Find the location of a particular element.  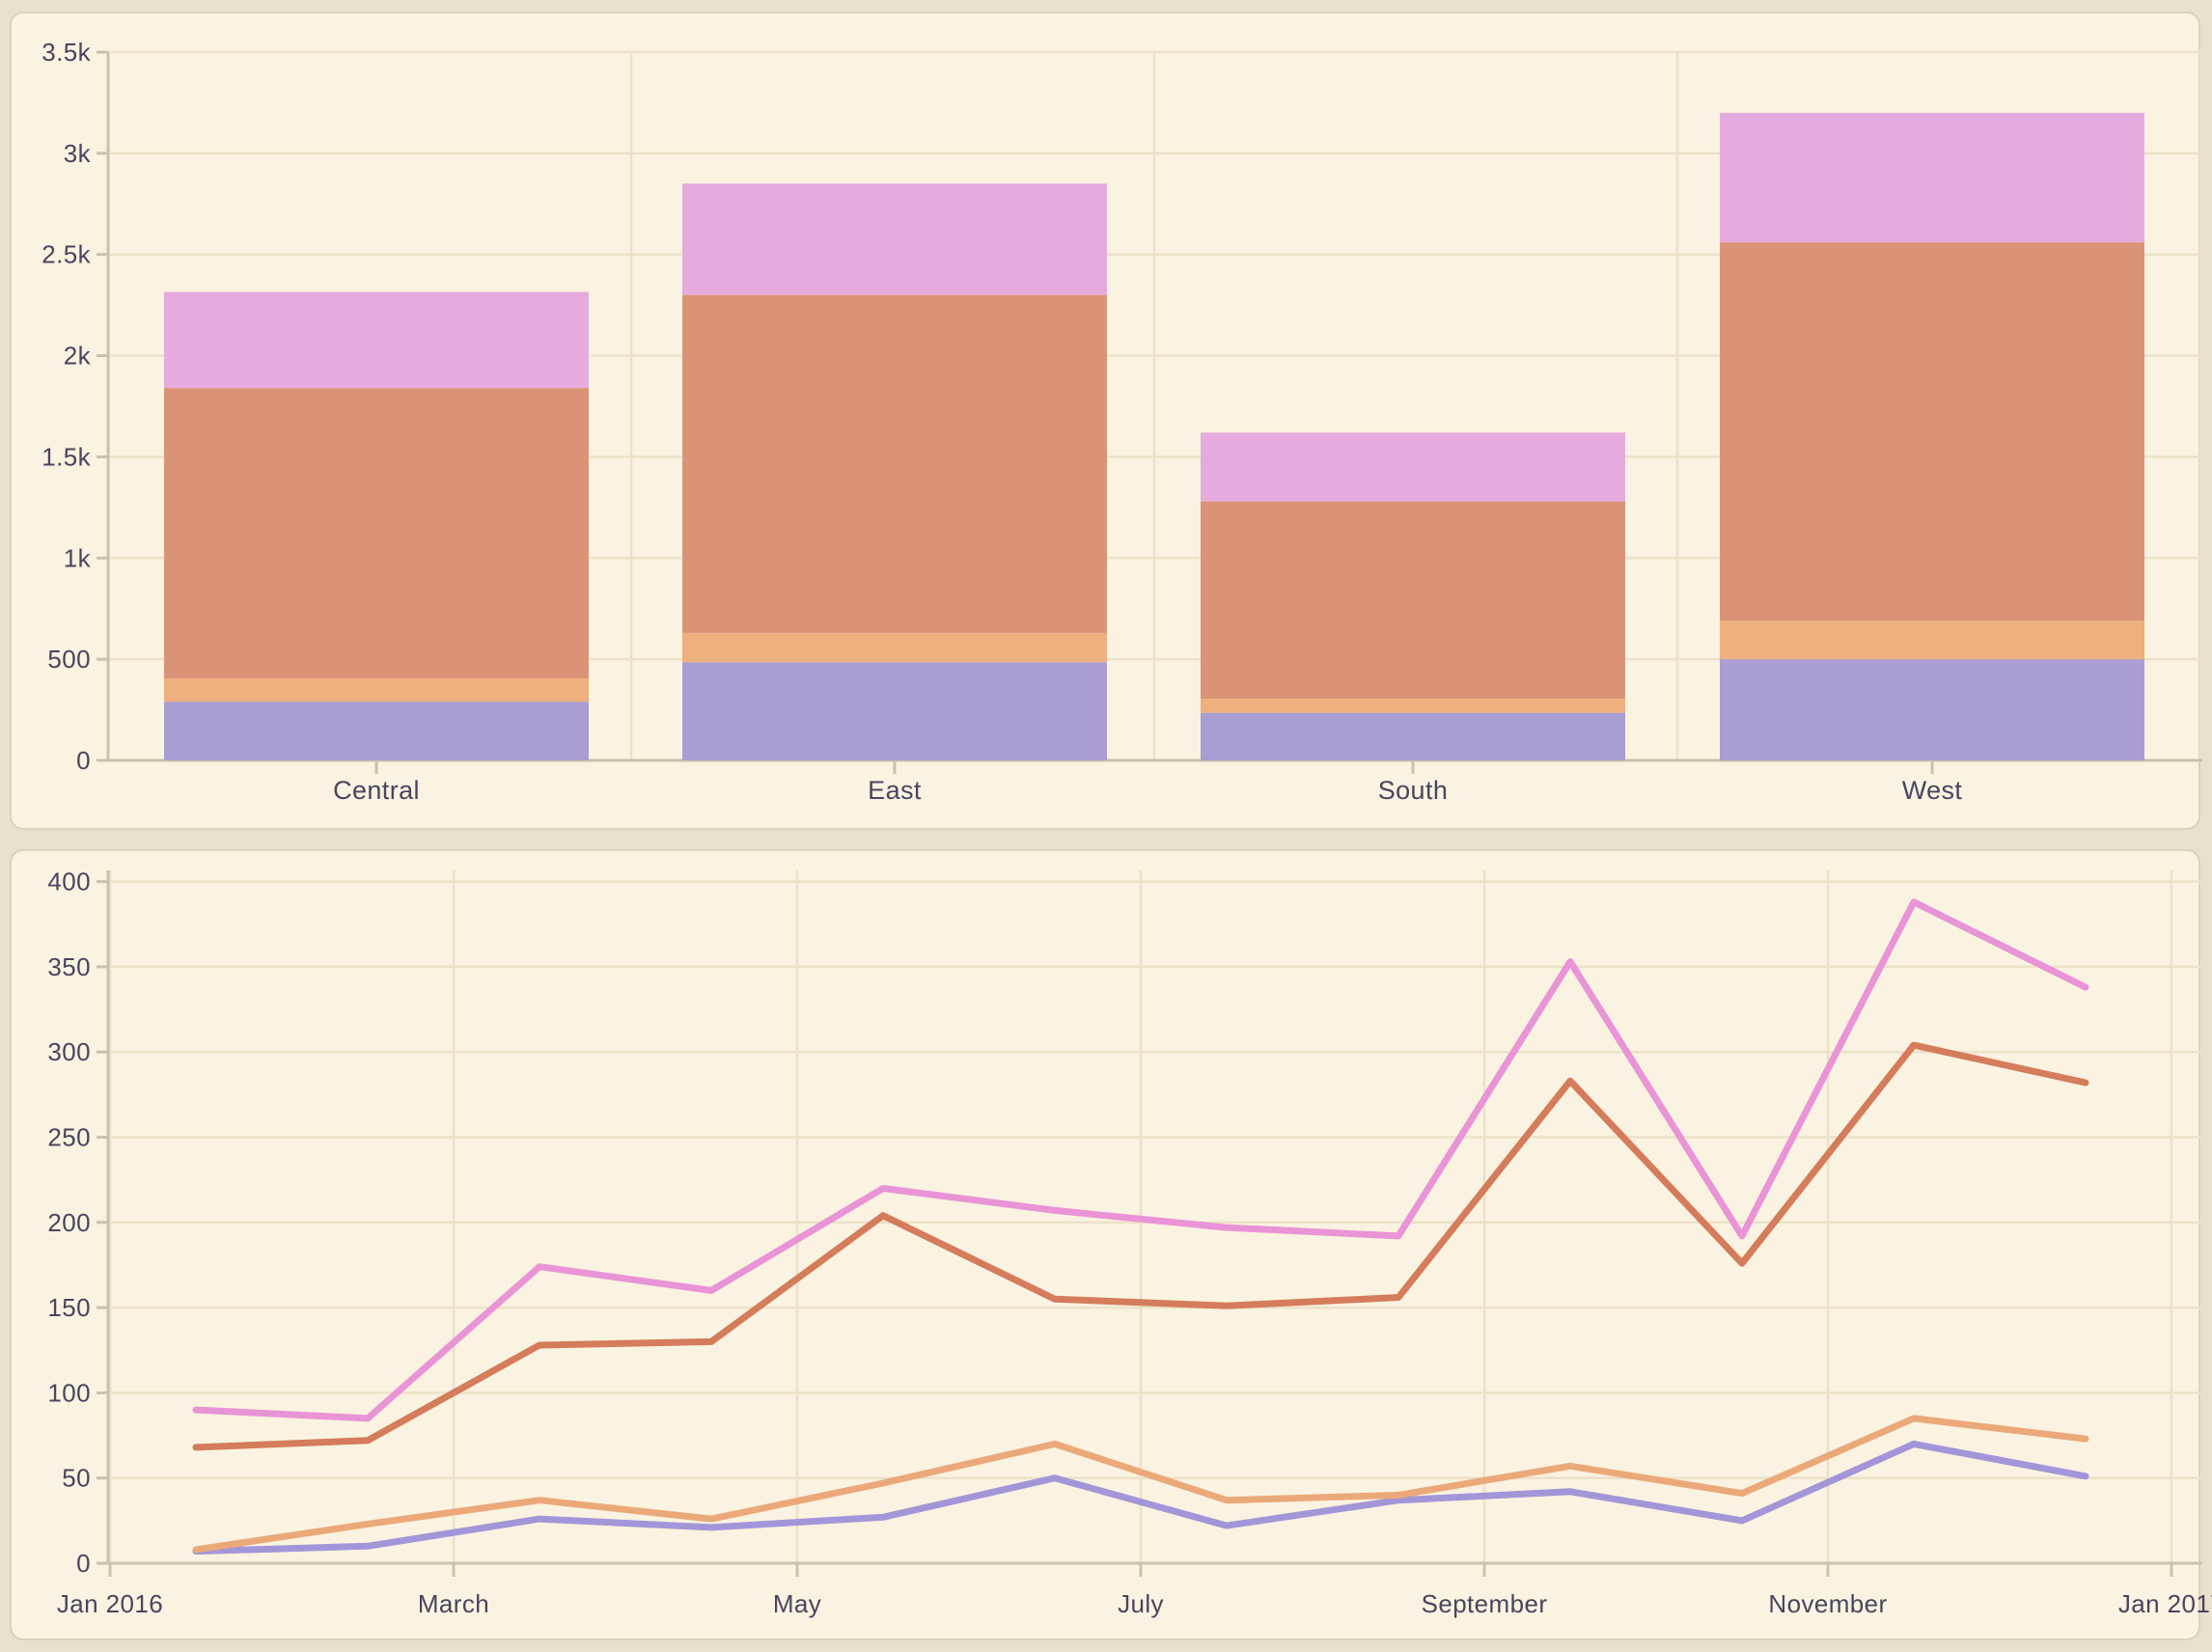

x-tick-label: Jan 2016 is located at coordinates (110, 1603).